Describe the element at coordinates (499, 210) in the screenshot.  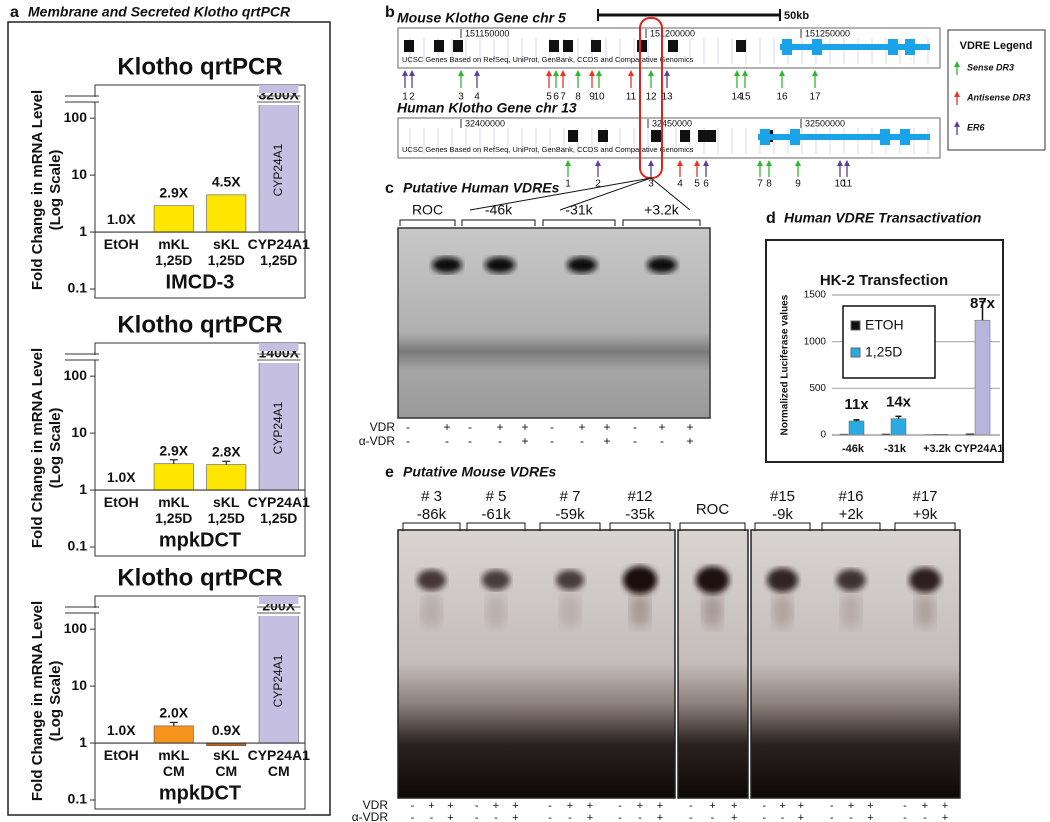
I see `lane-group-label: -46k` at that location.